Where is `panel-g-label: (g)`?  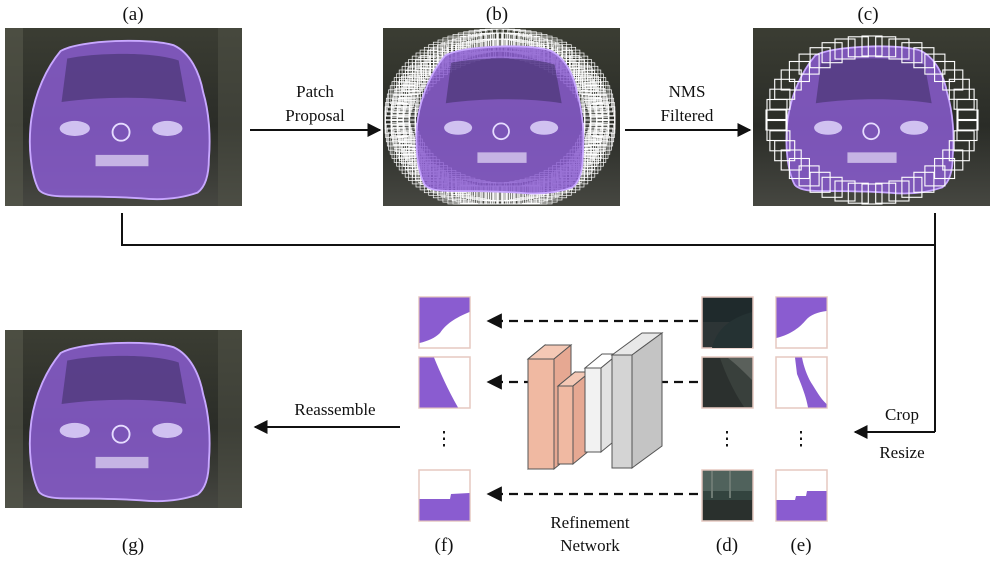 panel-g-label: (g) is located at coordinates (133, 545).